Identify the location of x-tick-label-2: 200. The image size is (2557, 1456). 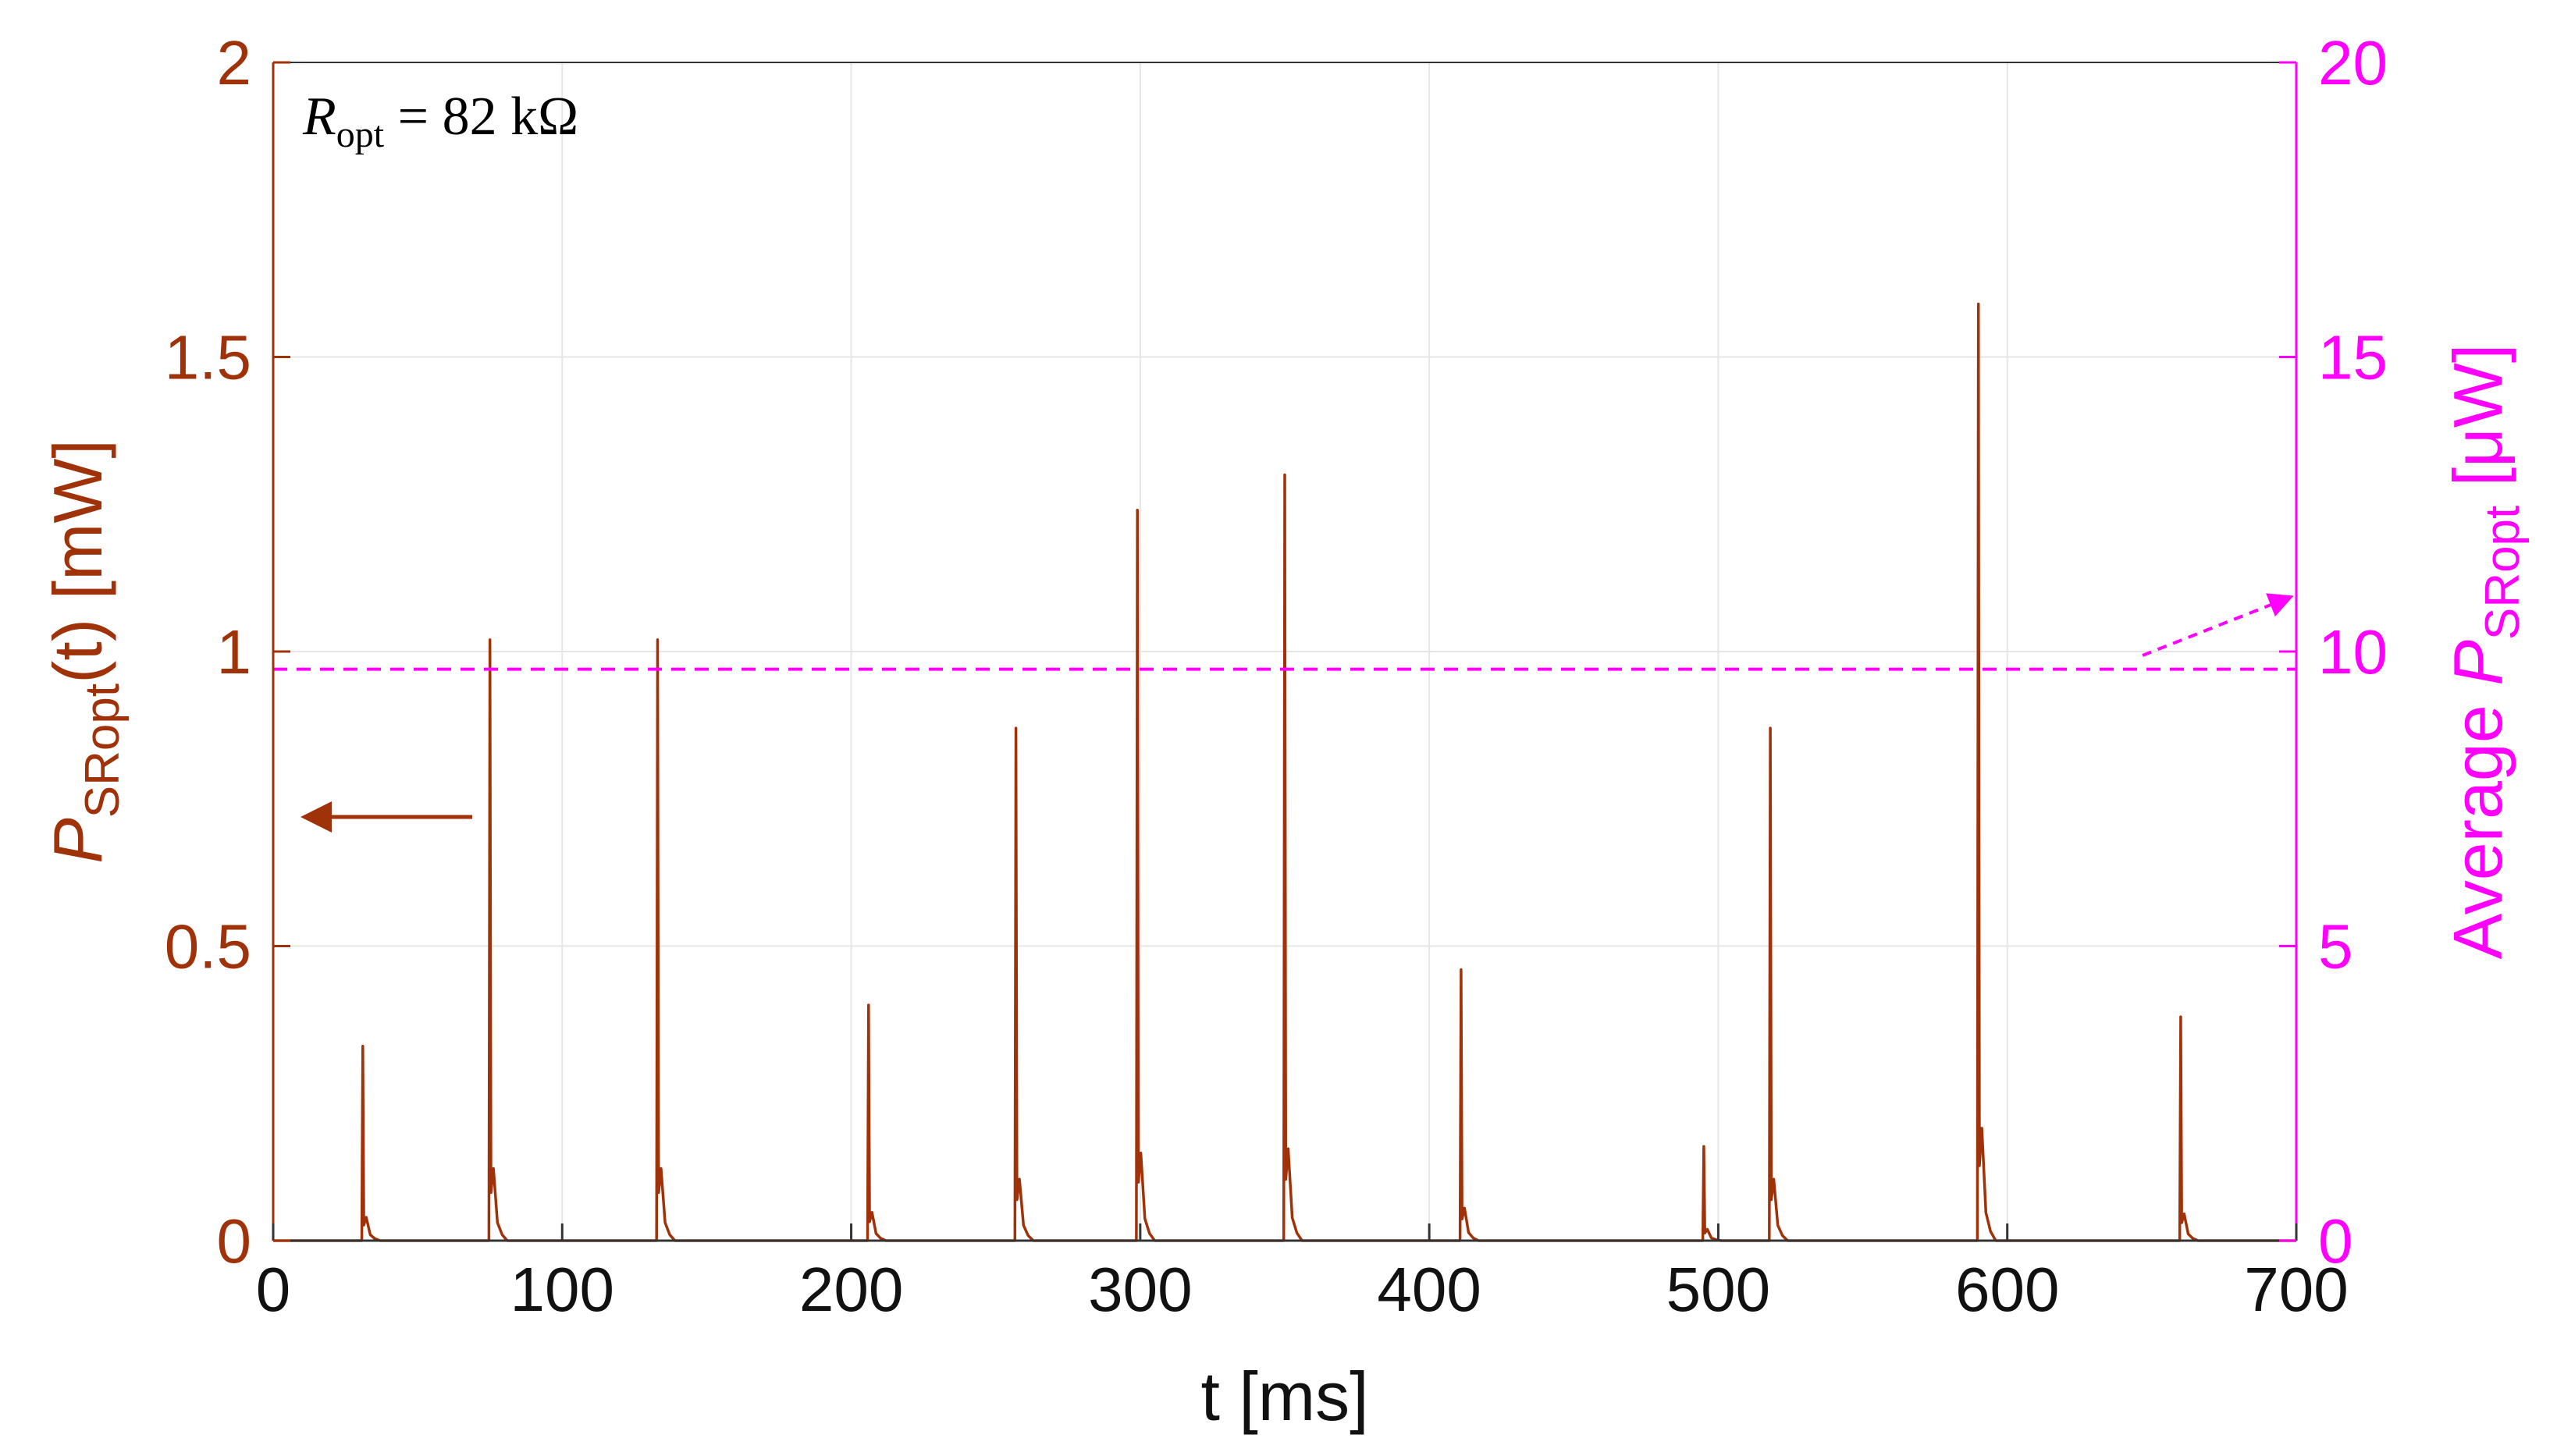
(851, 1290).